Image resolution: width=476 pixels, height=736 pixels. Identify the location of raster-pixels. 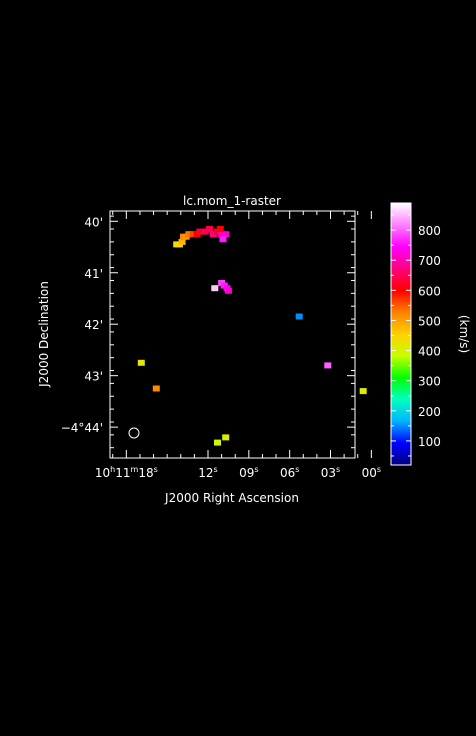
(252, 336).